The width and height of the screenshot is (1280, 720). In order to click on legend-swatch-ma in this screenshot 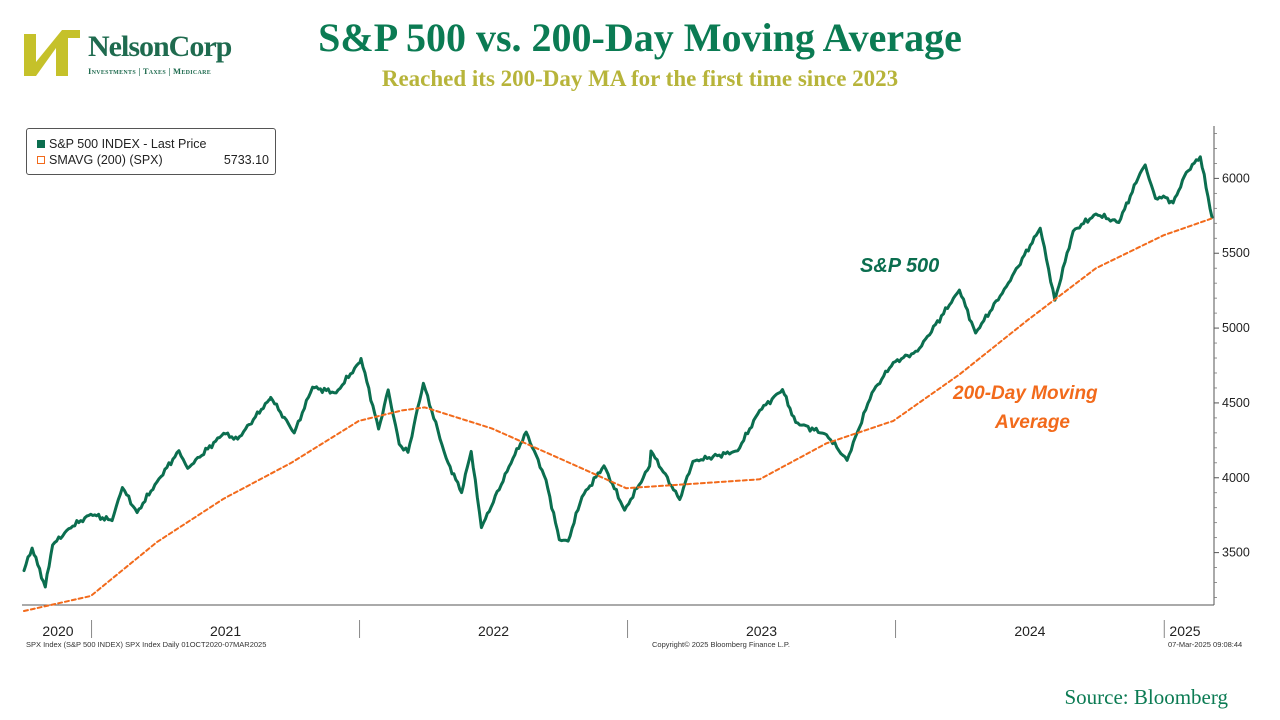, I will do `click(41, 160)`.